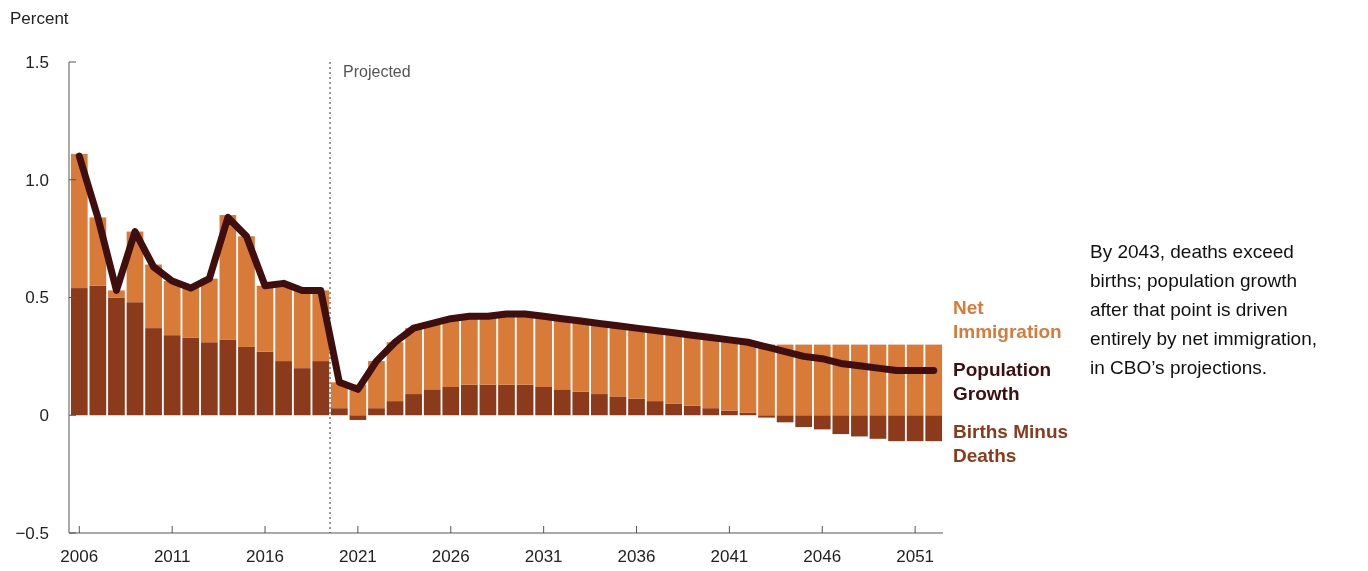  What do you see at coordinates (79, 556) in the screenshot?
I see `x-tick-label: 2006` at bounding box center [79, 556].